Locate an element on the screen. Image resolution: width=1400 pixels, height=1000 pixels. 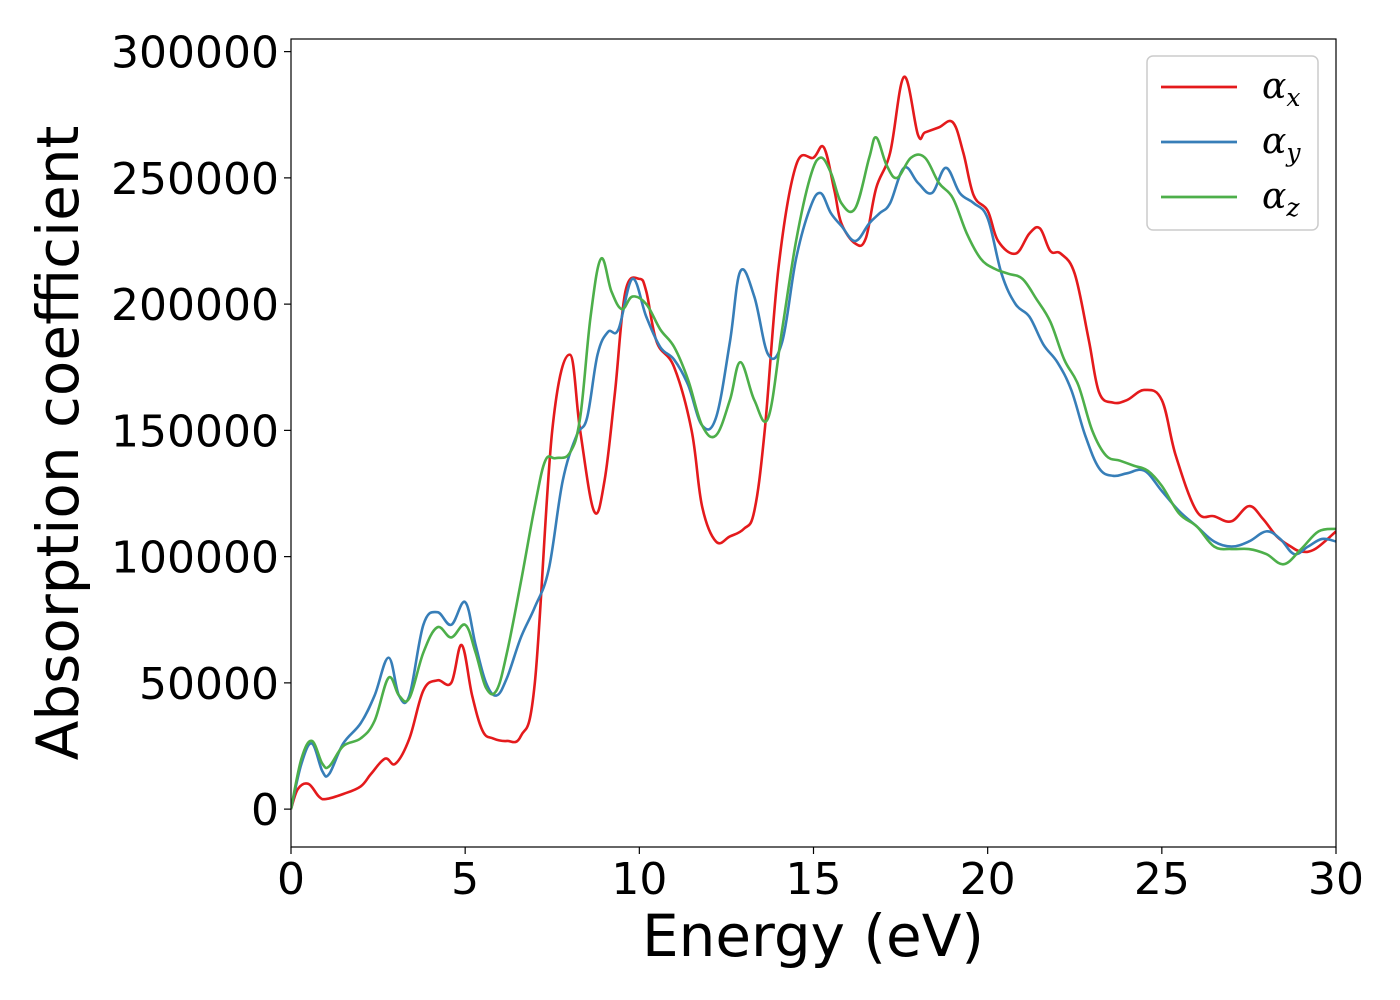
x-tick-label: 25 is located at coordinates (1162, 879).